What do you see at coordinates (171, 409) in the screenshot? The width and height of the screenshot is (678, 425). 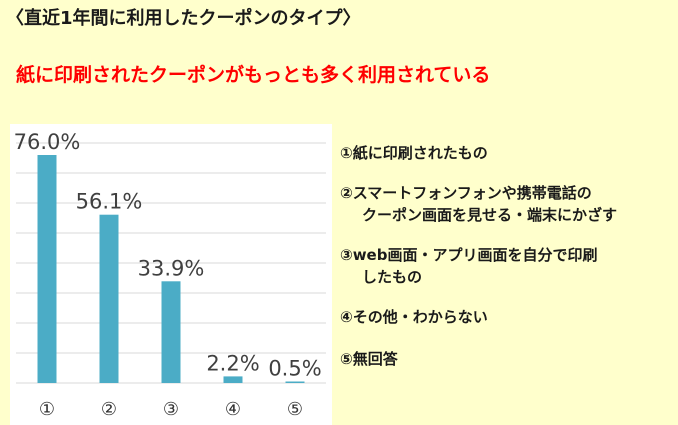 I see `x-tick-label-3: ③` at bounding box center [171, 409].